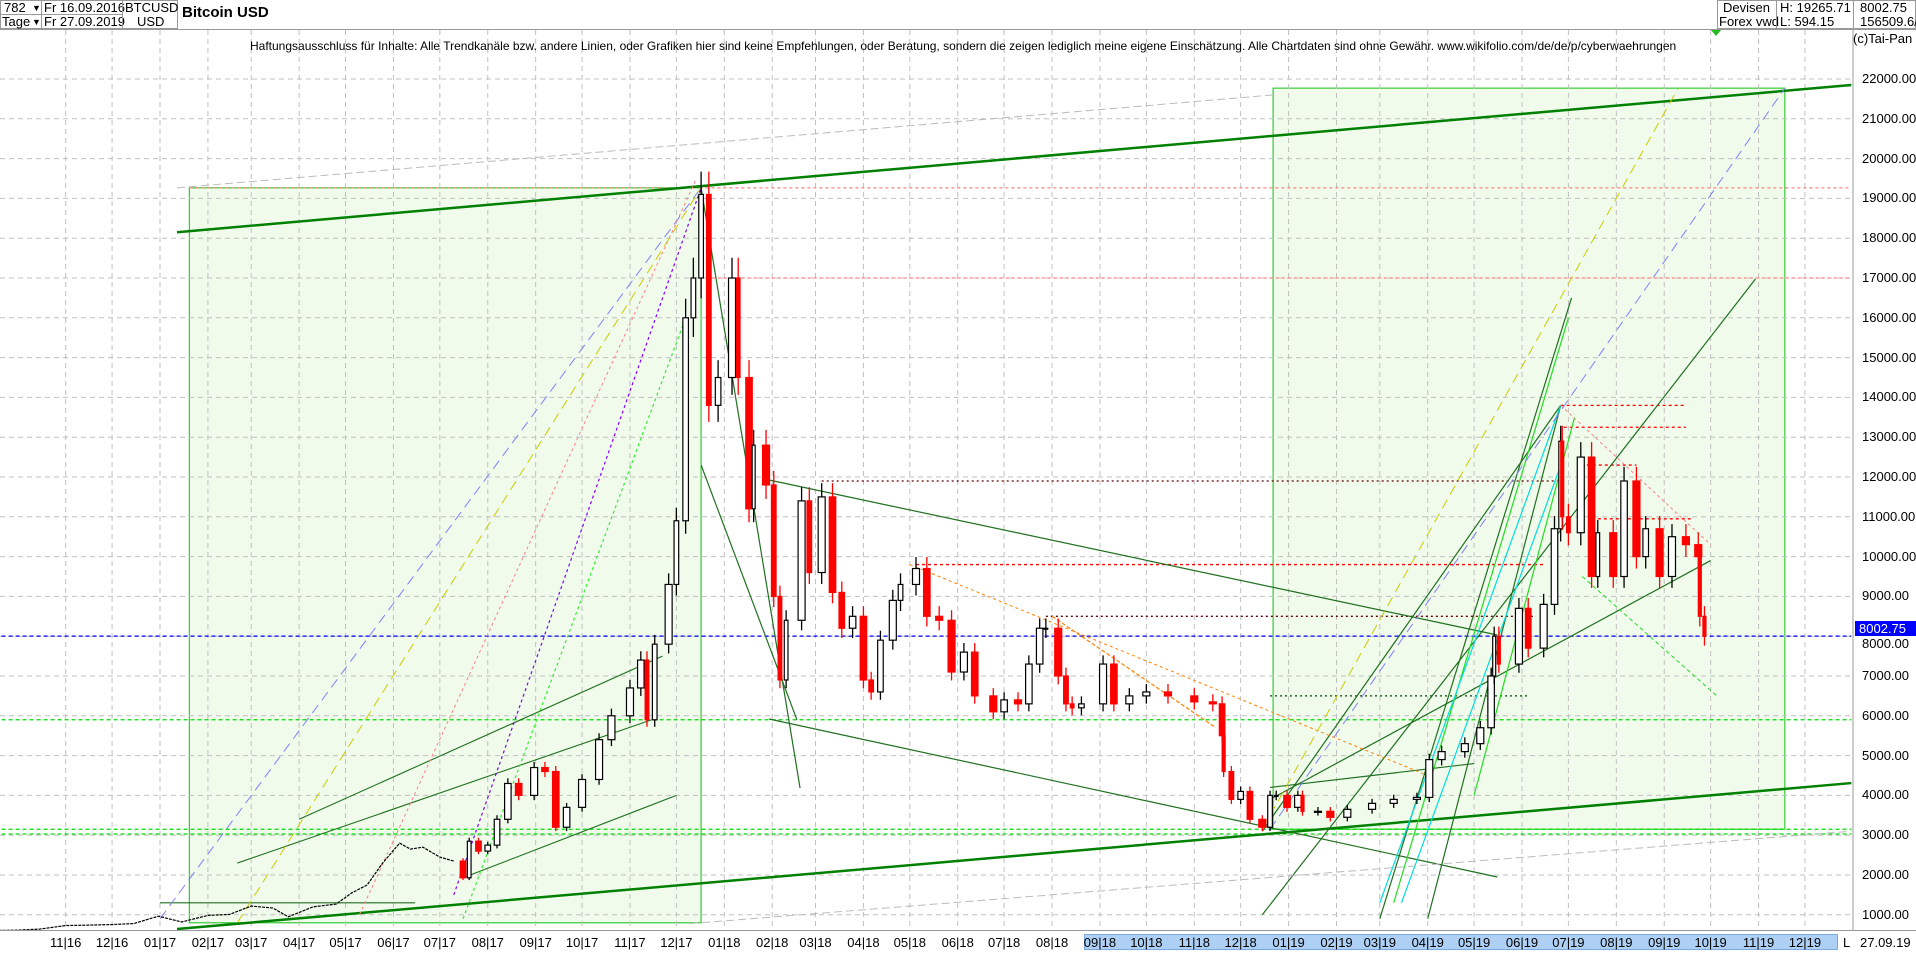 Image resolution: width=1916 pixels, height=953 pixels. What do you see at coordinates (83, 7) in the screenshot?
I see `date-from-field: Fr 16.09.2016` at bounding box center [83, 7].